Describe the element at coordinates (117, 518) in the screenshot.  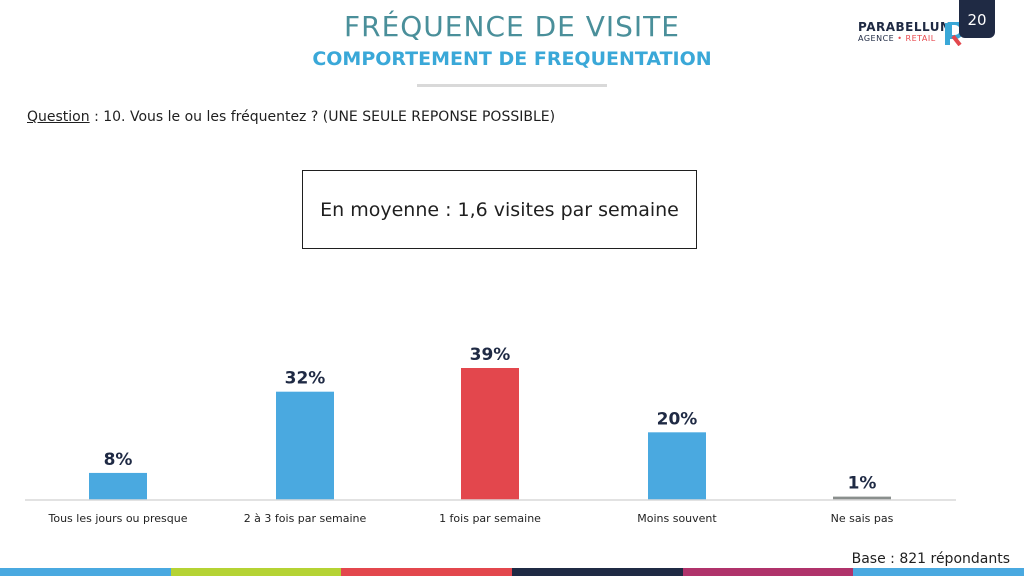
I see `category-label-0: Tous les jours ou presque` at that location.